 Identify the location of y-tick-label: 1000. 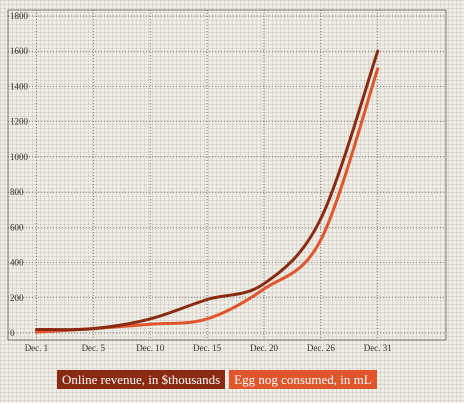
(19, 157).